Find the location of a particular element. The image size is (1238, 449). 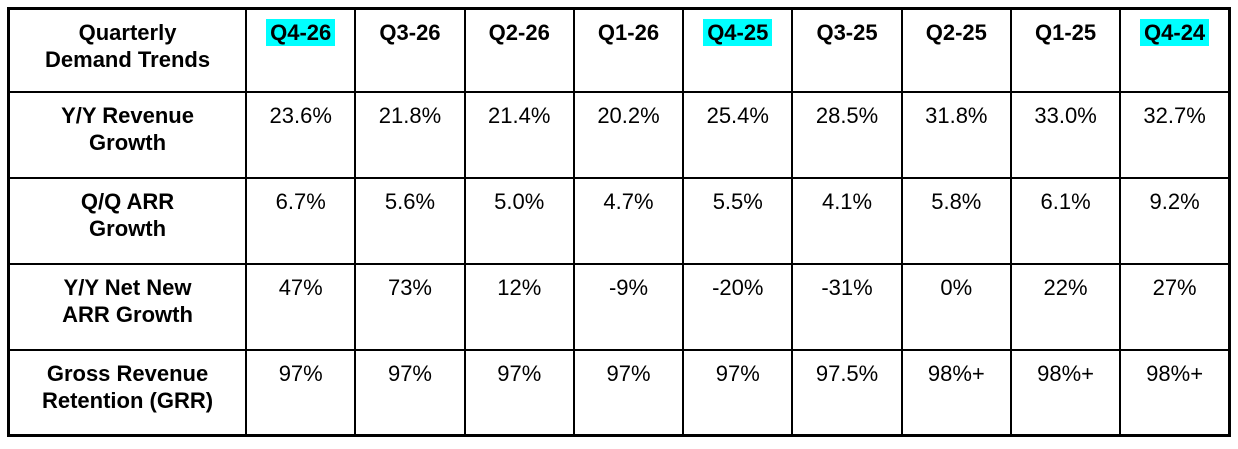

column-header-label: Q3-25 is located at coordinates (847, 32).